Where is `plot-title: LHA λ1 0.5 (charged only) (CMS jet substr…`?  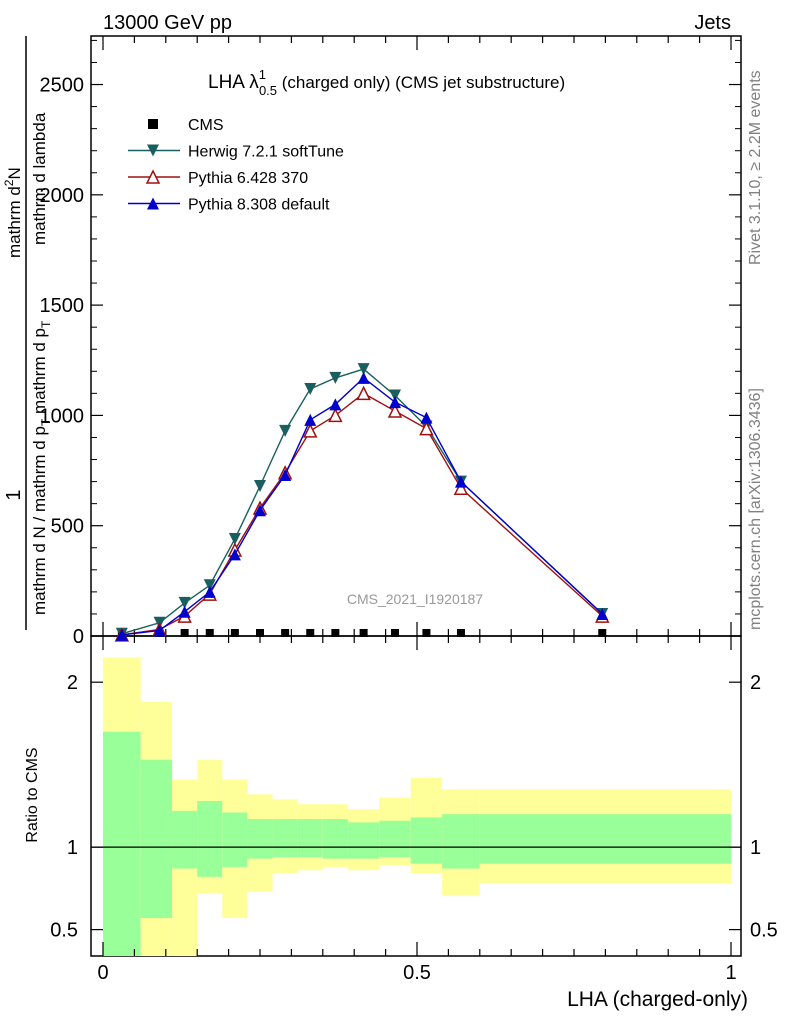
plot-title: LHA λ1 0.5 (charged only) (CMS jet substr… is located at coordinates (386, 82).